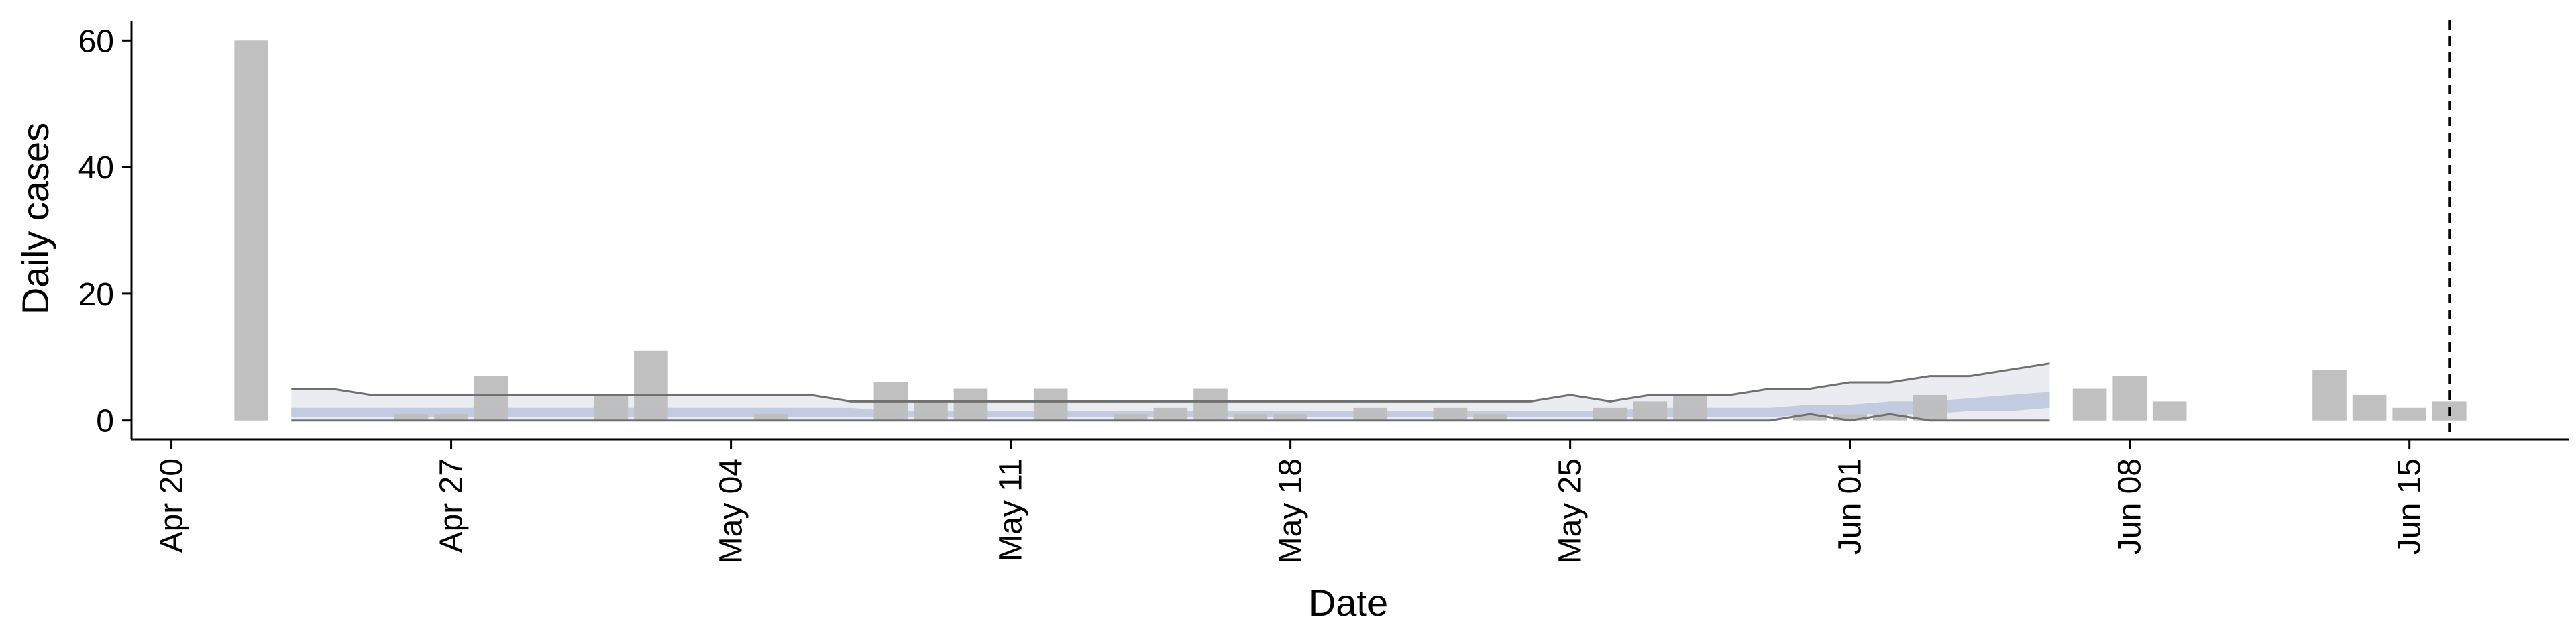  What do you see at coordinates (2130, 506) in the screenshot?
I see `x-tick-label: Jun 08` at bounding box center [2130, 506].